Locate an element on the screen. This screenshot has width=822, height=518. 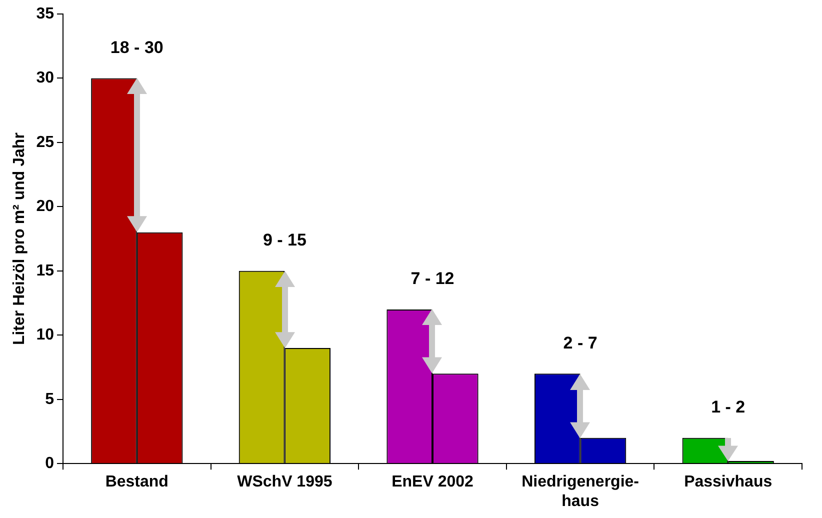
y-tick-label: 35 is located at coordinates (45, 13).